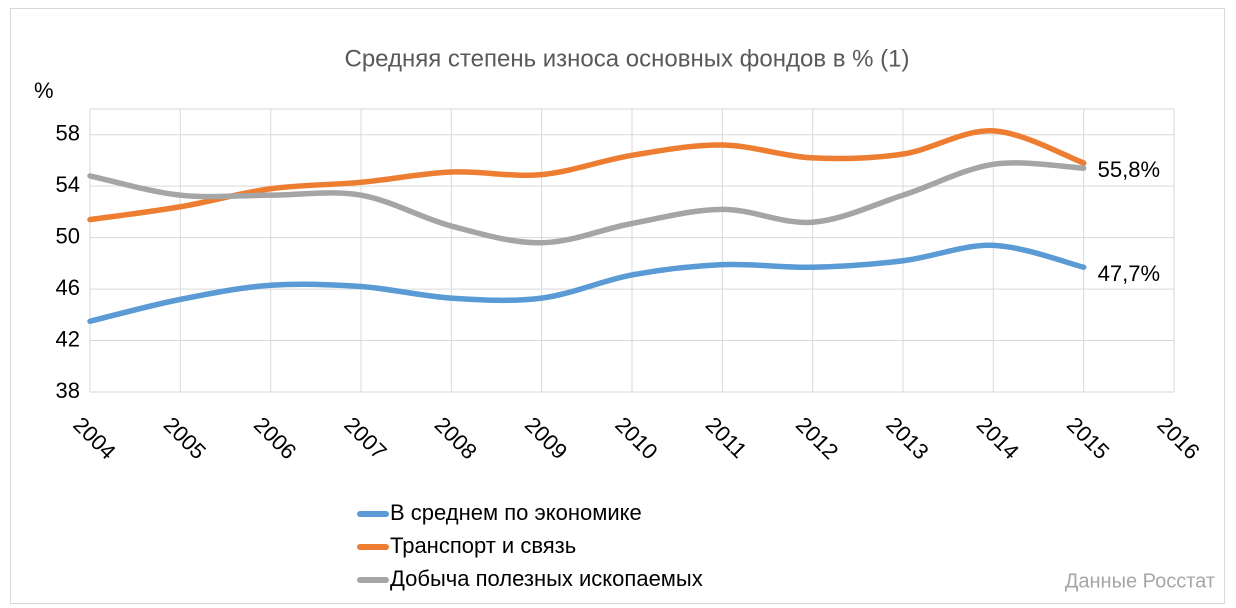 This screenshot has height=608, width=1236. I want to click on data-label: 55,8%, so click(1129, 169).